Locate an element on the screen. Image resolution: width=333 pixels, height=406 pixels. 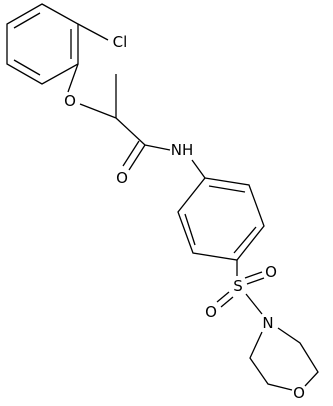
chlorophenyl-ring is located at coordinates (42, 44).